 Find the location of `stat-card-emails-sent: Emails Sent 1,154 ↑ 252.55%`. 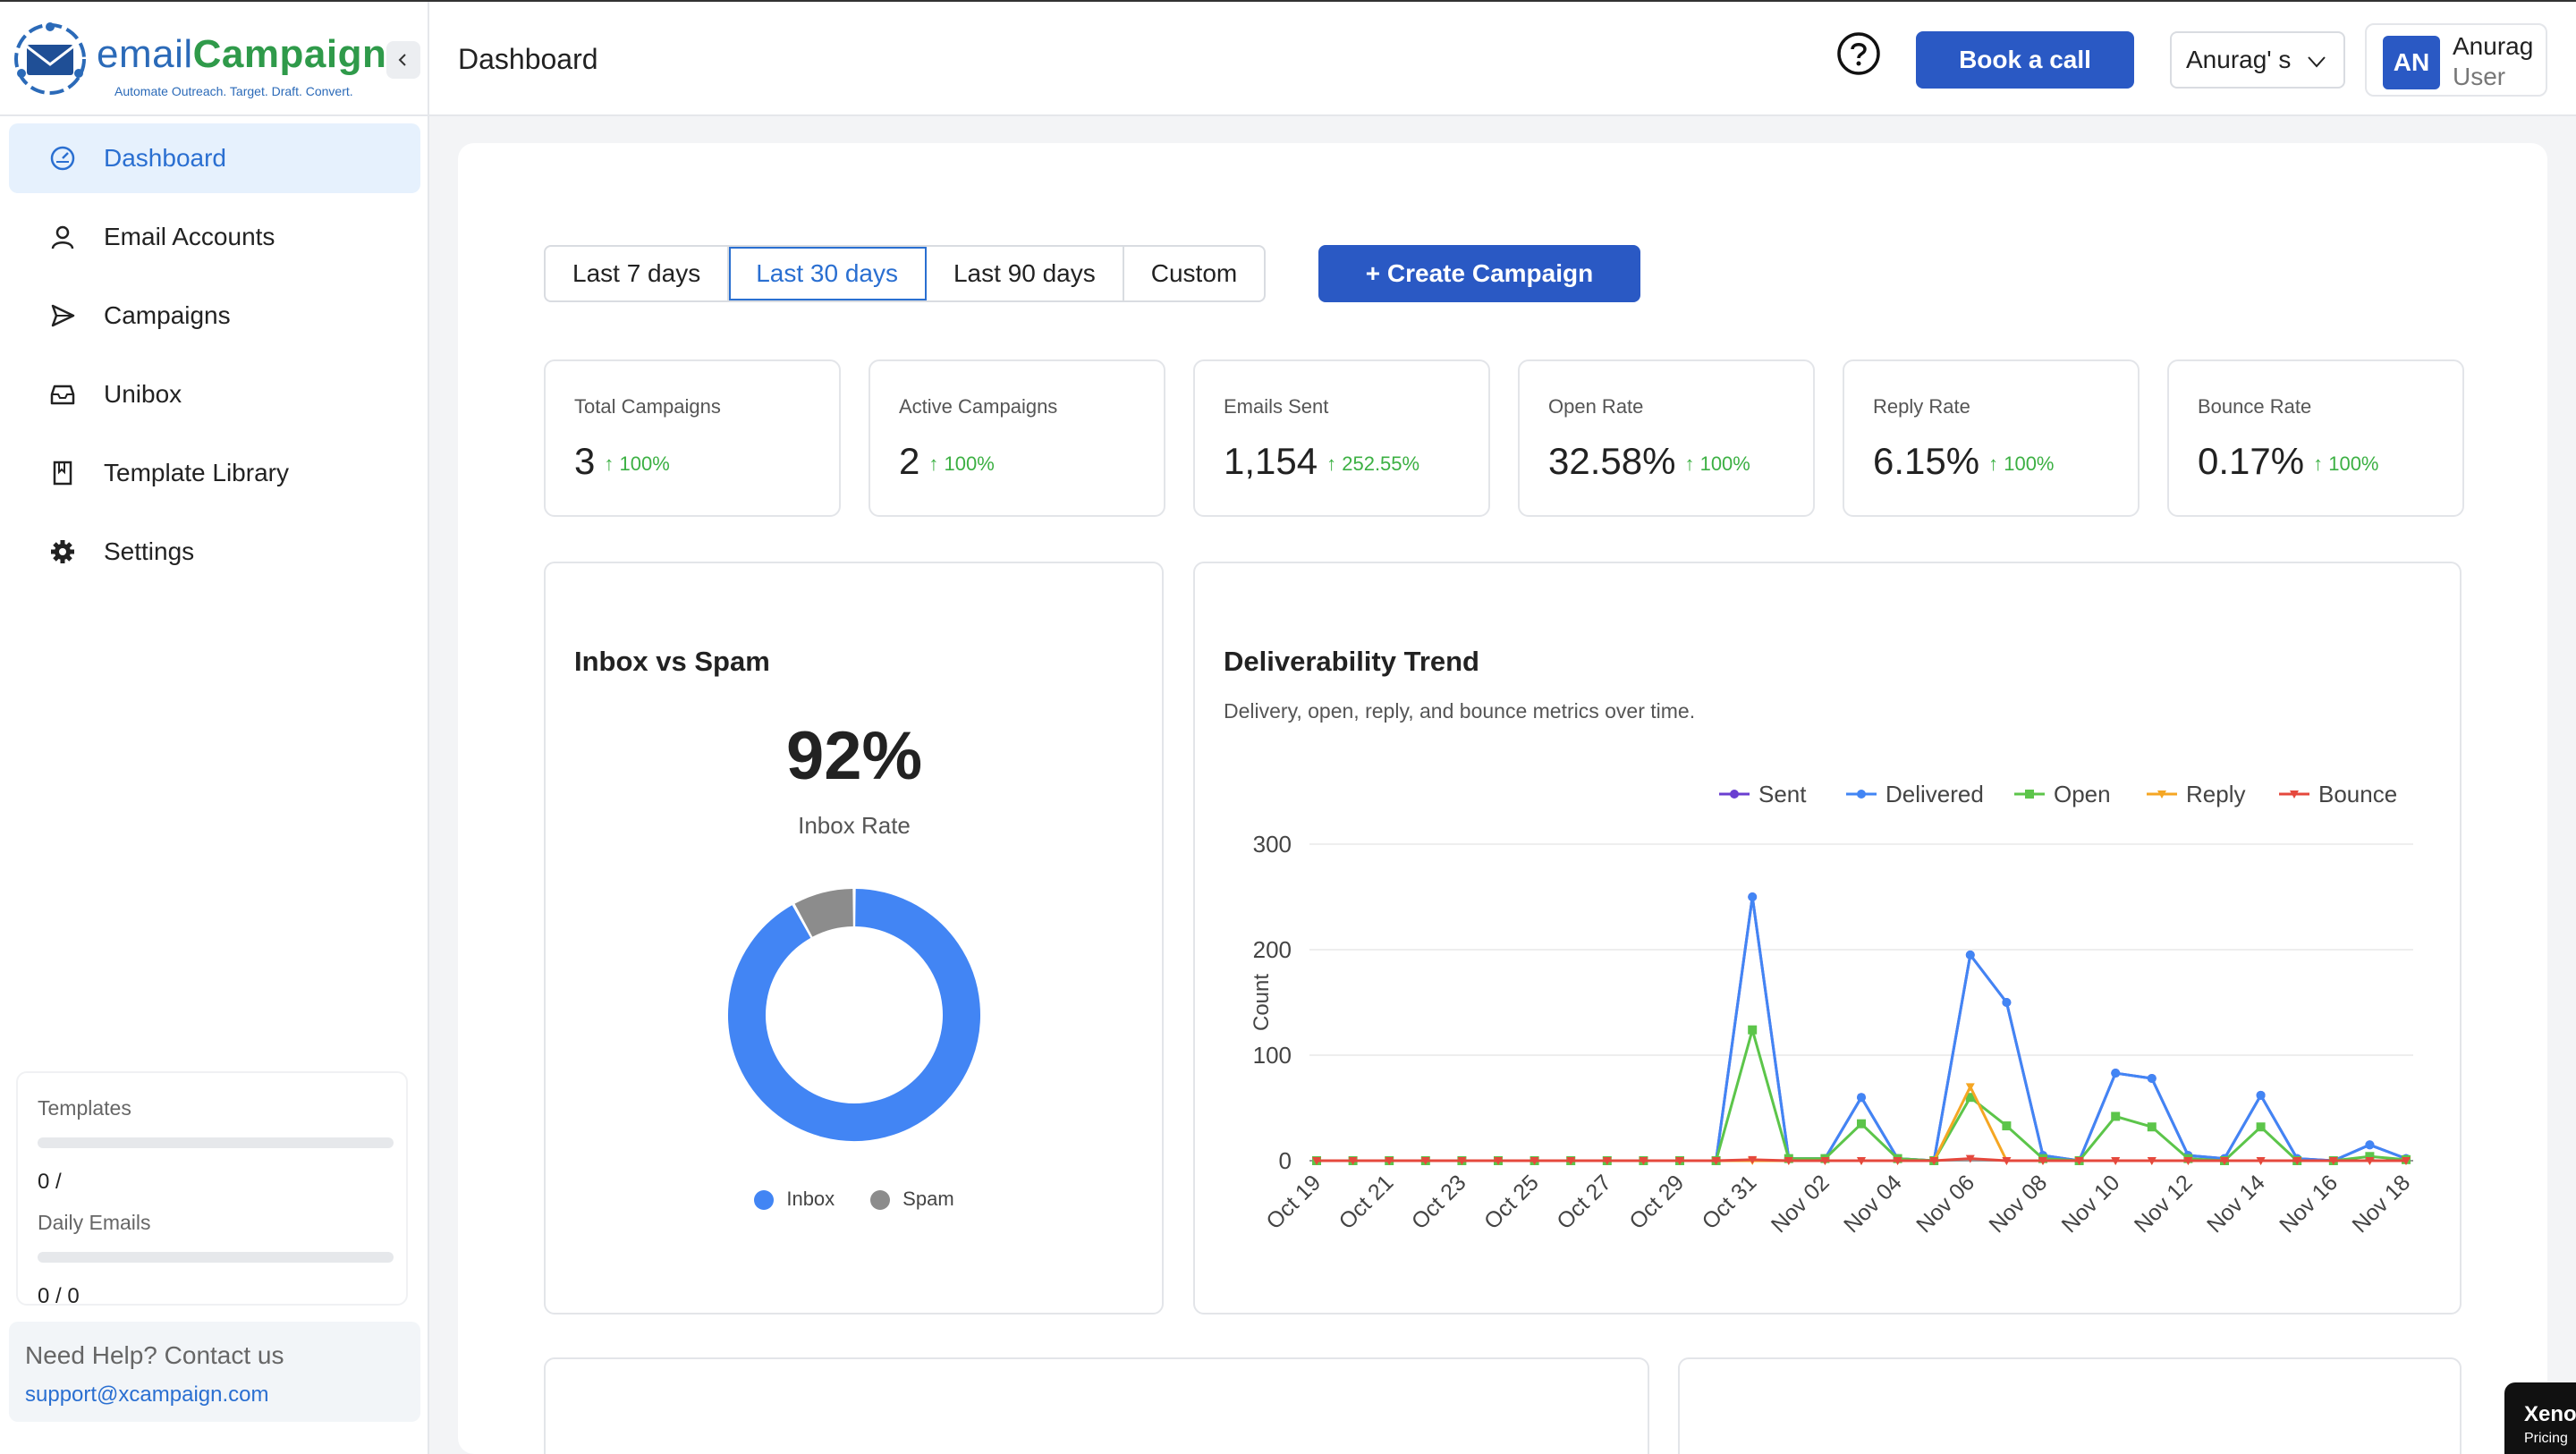

stat-card-emails-sent: Emails Sent 1,154 ↑ 252.55% is located at coordinates (1341, 438).